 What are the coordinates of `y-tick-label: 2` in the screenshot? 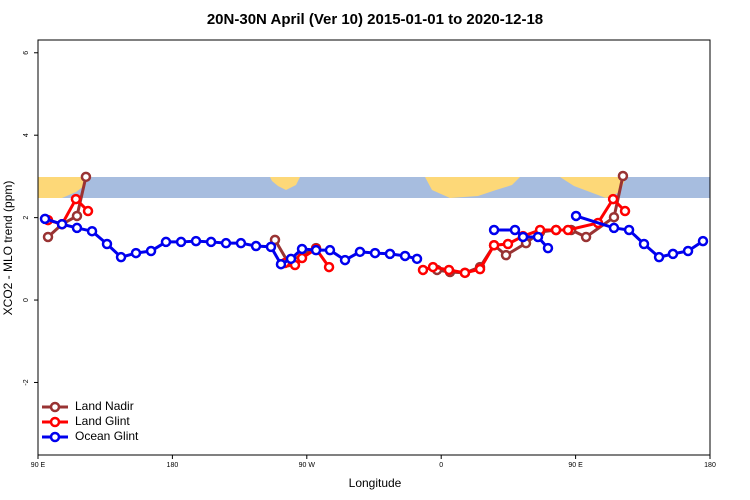 It's located at (26, 218).